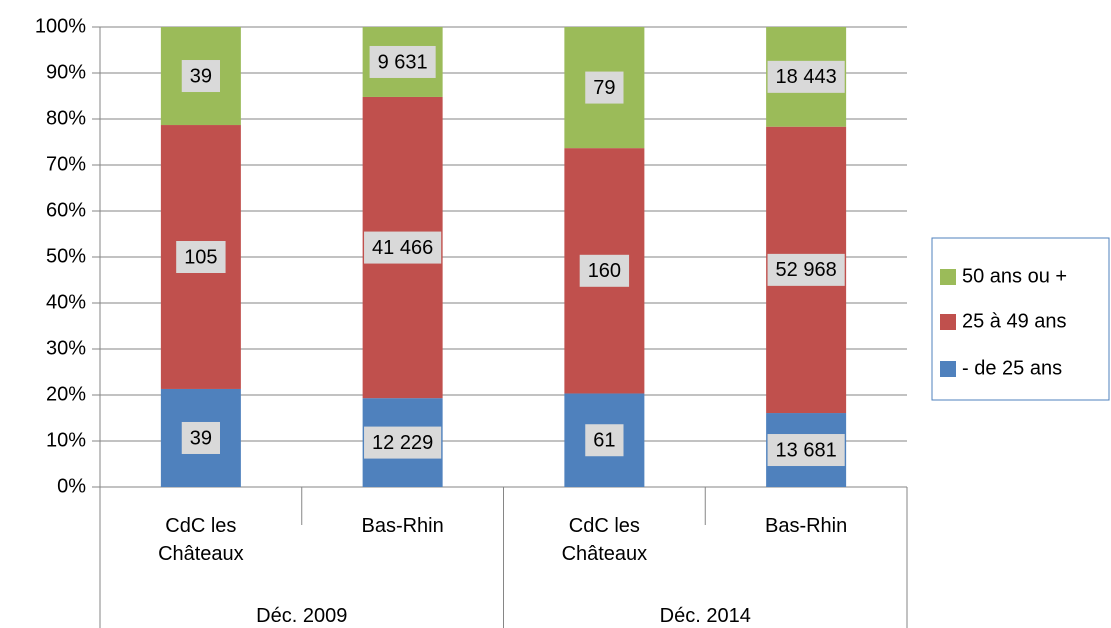 Image resolution: width=1111 pixels, height=628 pixels. I want to click on legend-label: 50 ans ou +, so click(1014, 276).